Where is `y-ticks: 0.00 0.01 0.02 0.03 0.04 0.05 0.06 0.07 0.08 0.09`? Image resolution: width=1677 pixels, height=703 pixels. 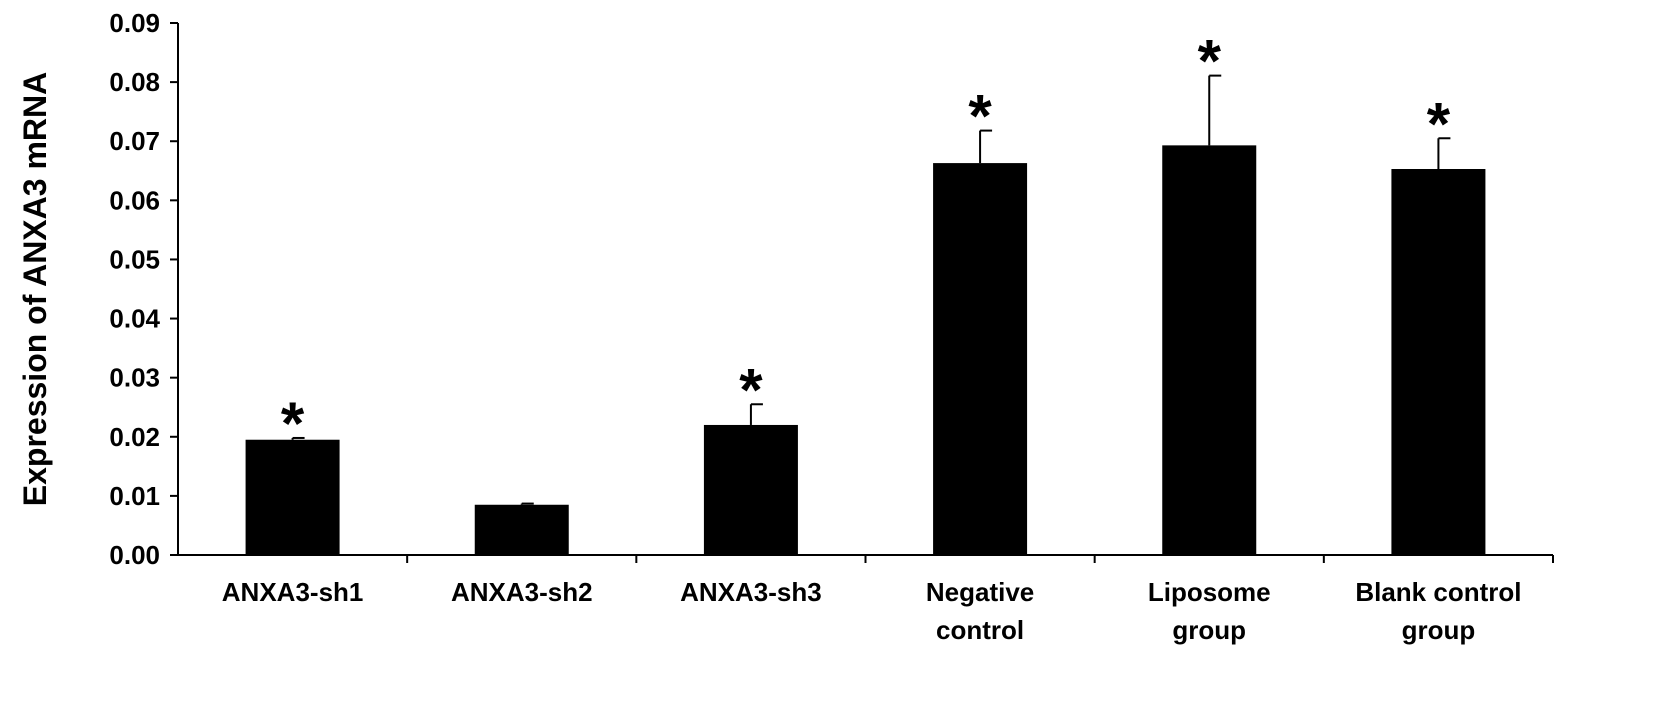 y-ticks: 0.00 0.01 0.02 0.03 0.04 0.05 0.06 0.07 0.08 0.09 is located at coordinates (143, 289).